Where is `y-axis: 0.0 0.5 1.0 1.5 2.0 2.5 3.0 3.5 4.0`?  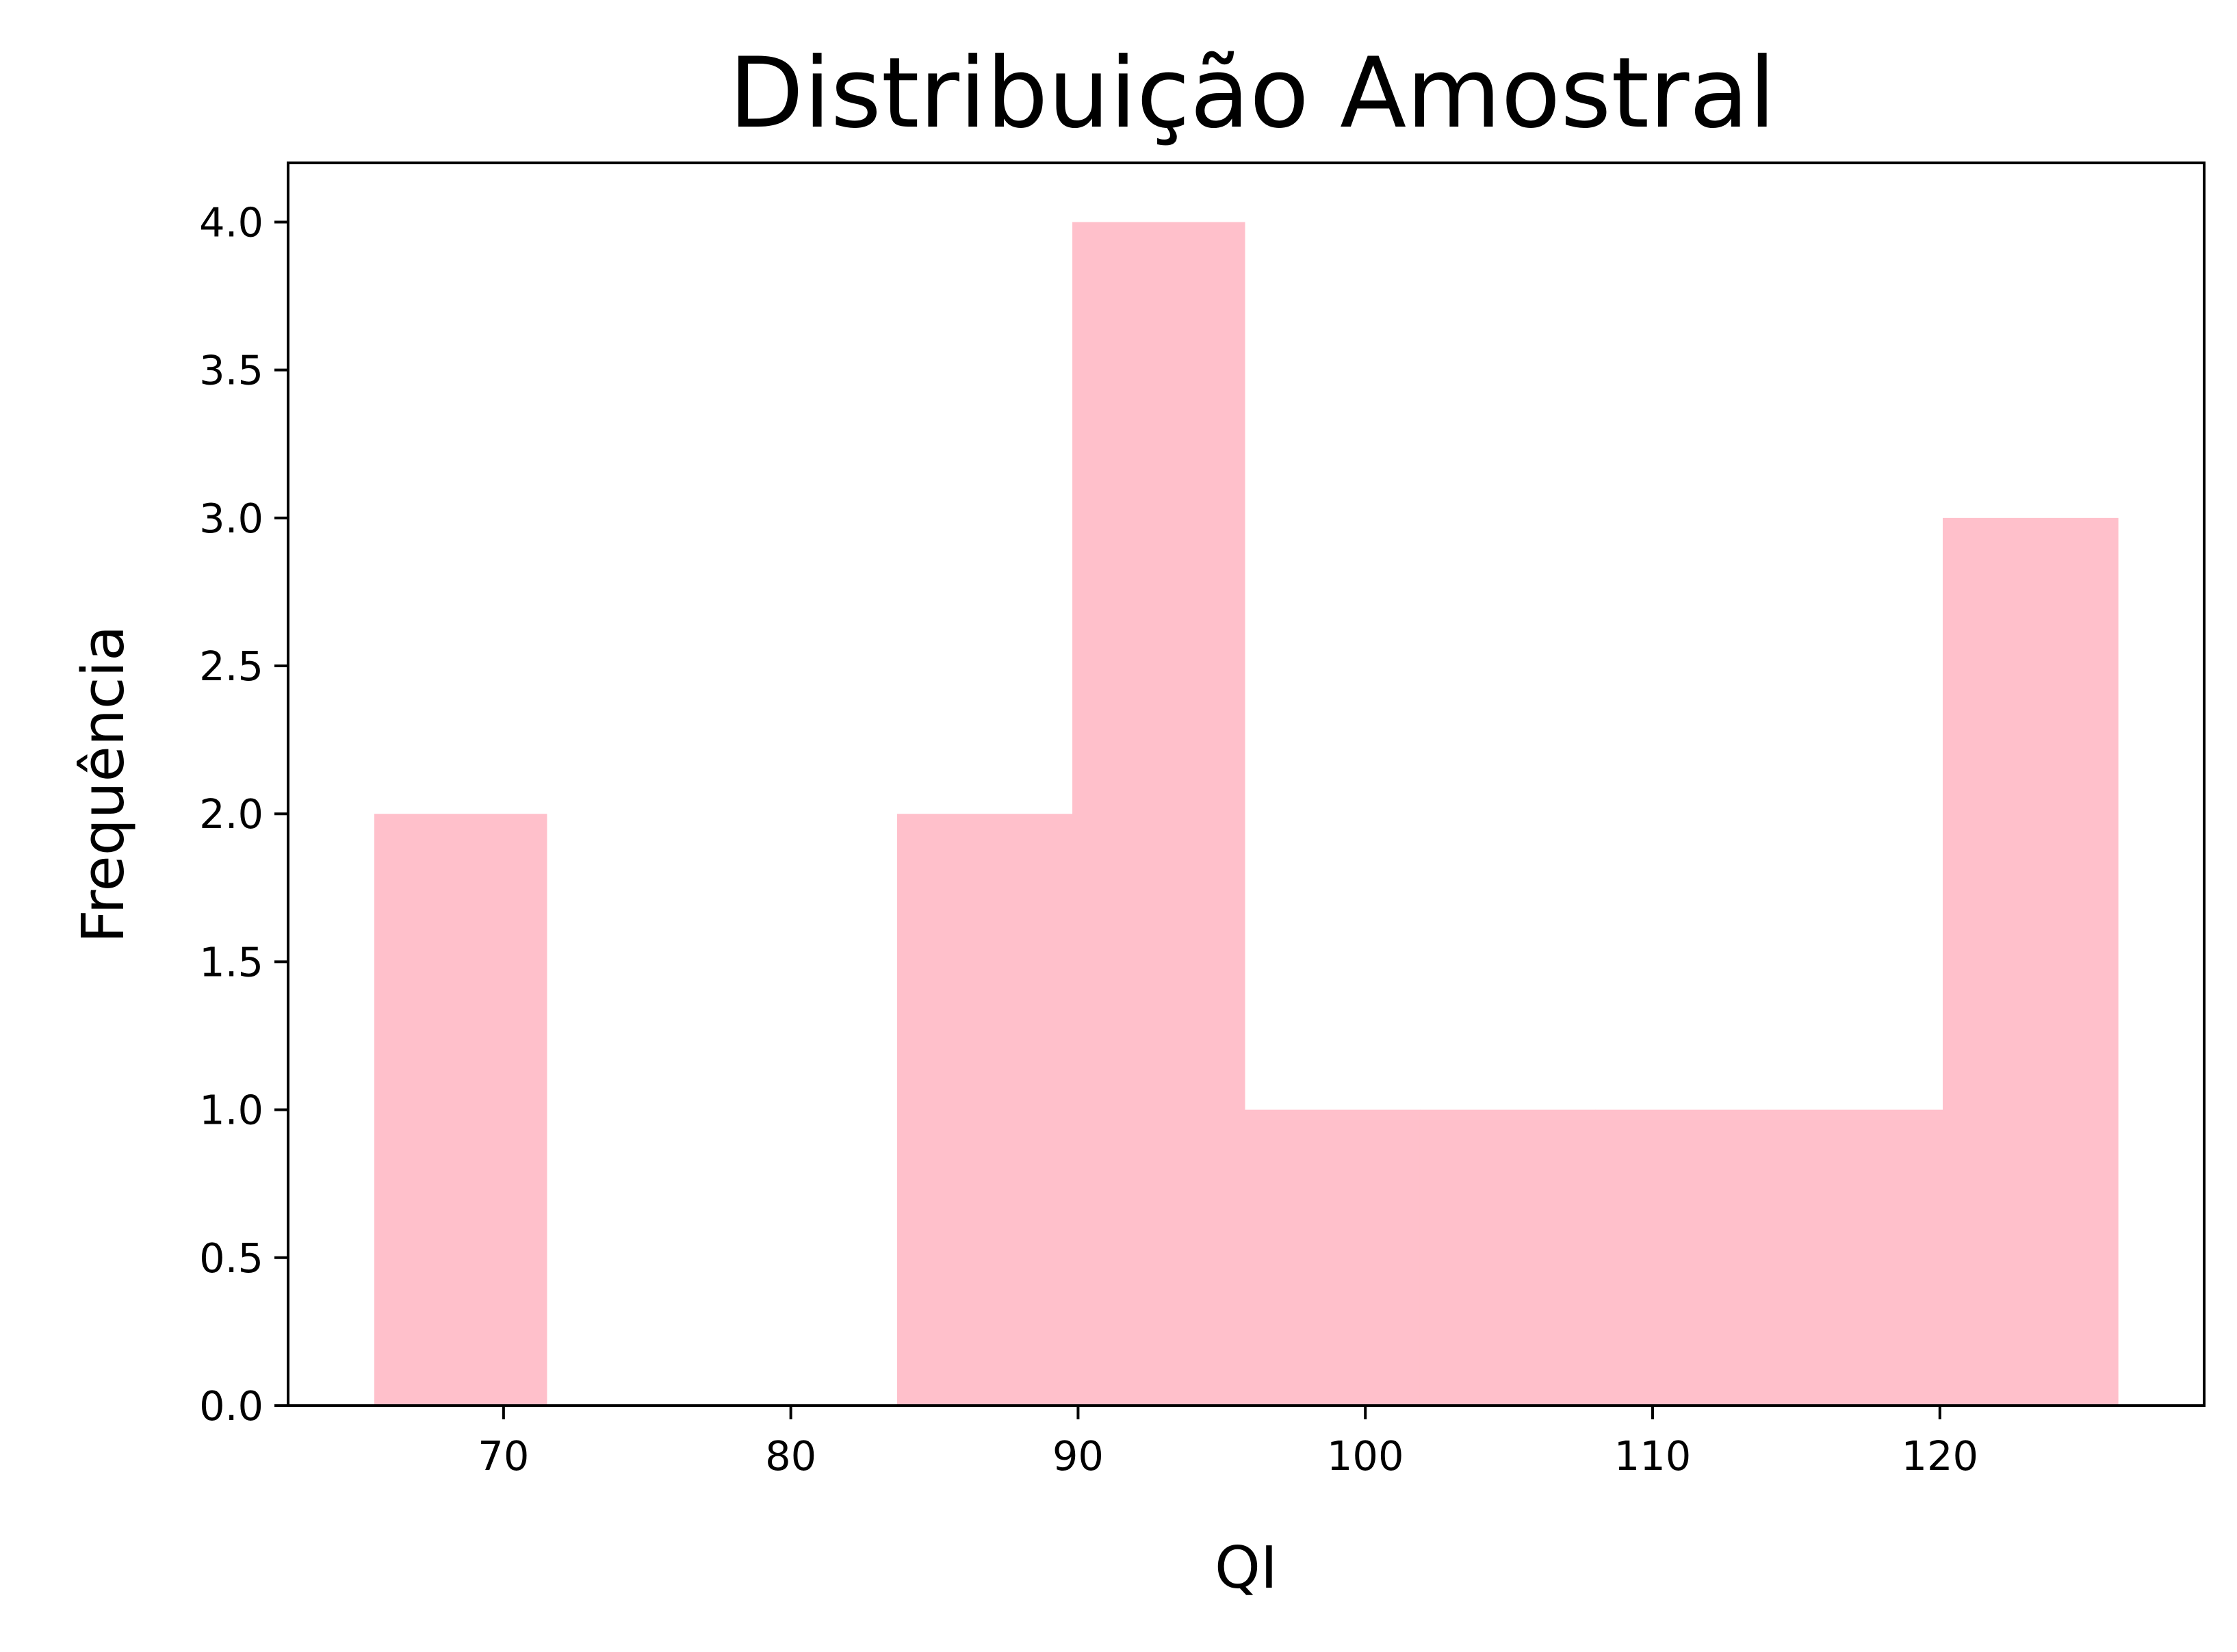 y-axis: 0.0 0.5 1.0 1.5 2.0 2.5 3.0 3.5 4.0 is located at coordinates (243, 814).